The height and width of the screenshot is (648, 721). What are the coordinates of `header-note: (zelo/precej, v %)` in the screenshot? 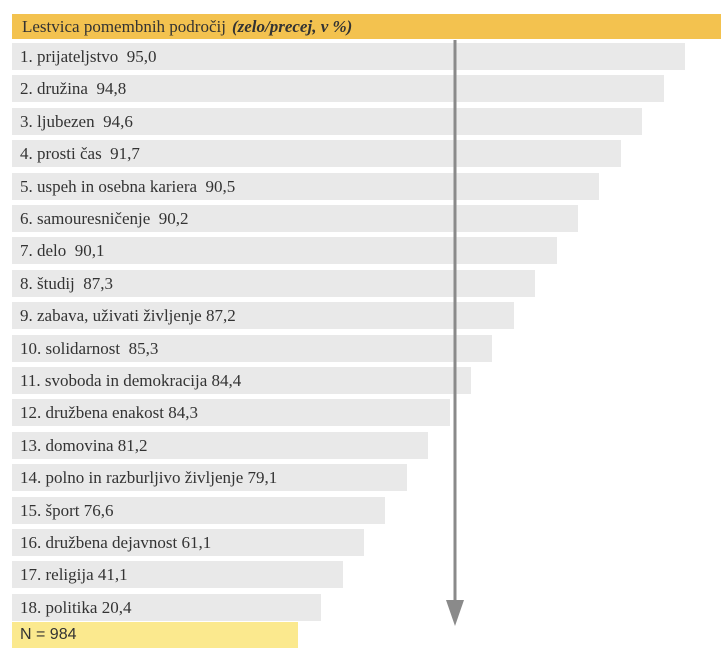 It's located at (292, 26).